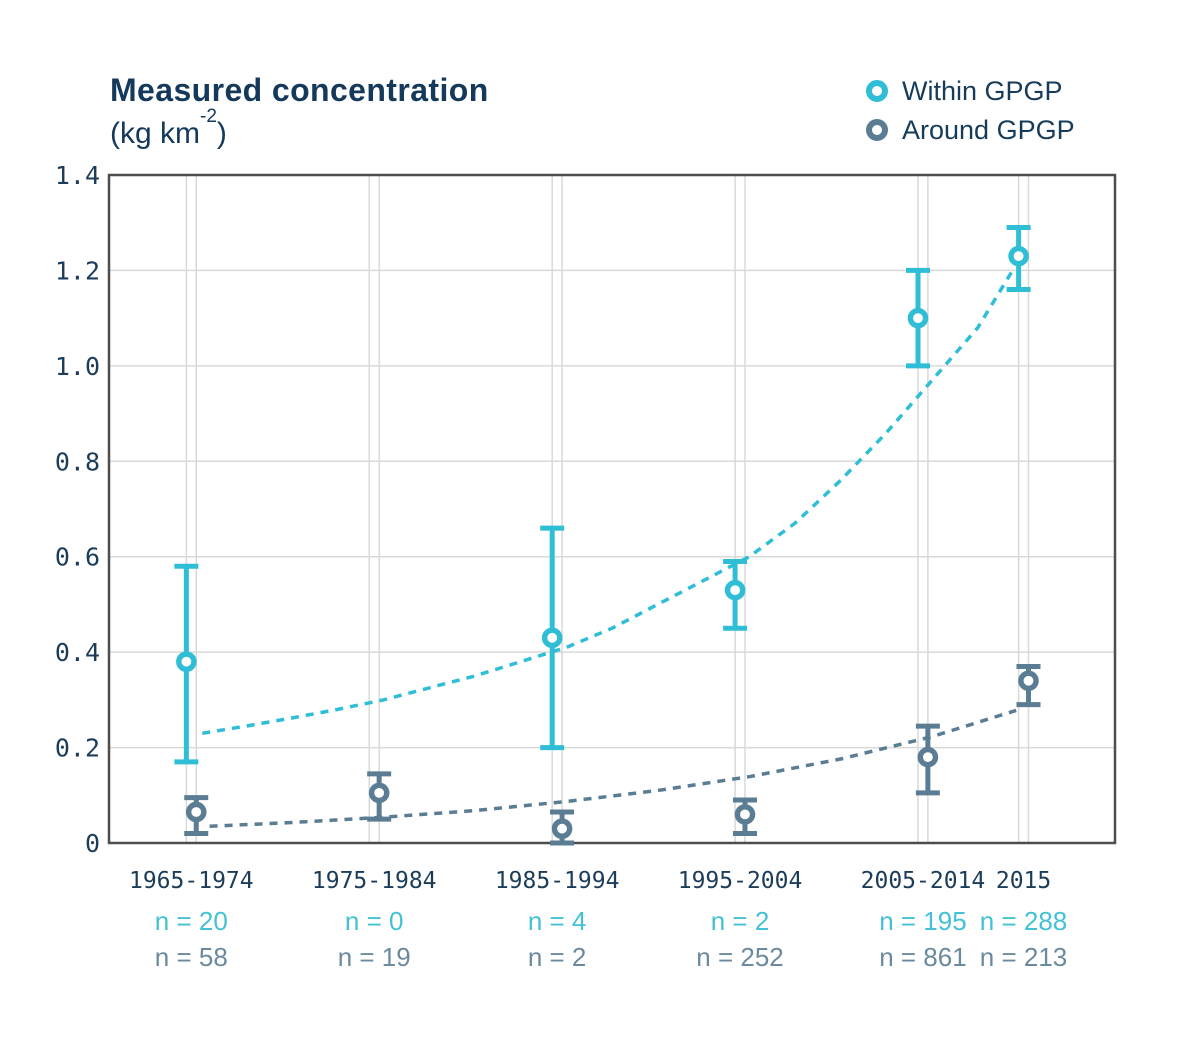  I want to click on trend-line-around-gpgp, so click(613, 768).